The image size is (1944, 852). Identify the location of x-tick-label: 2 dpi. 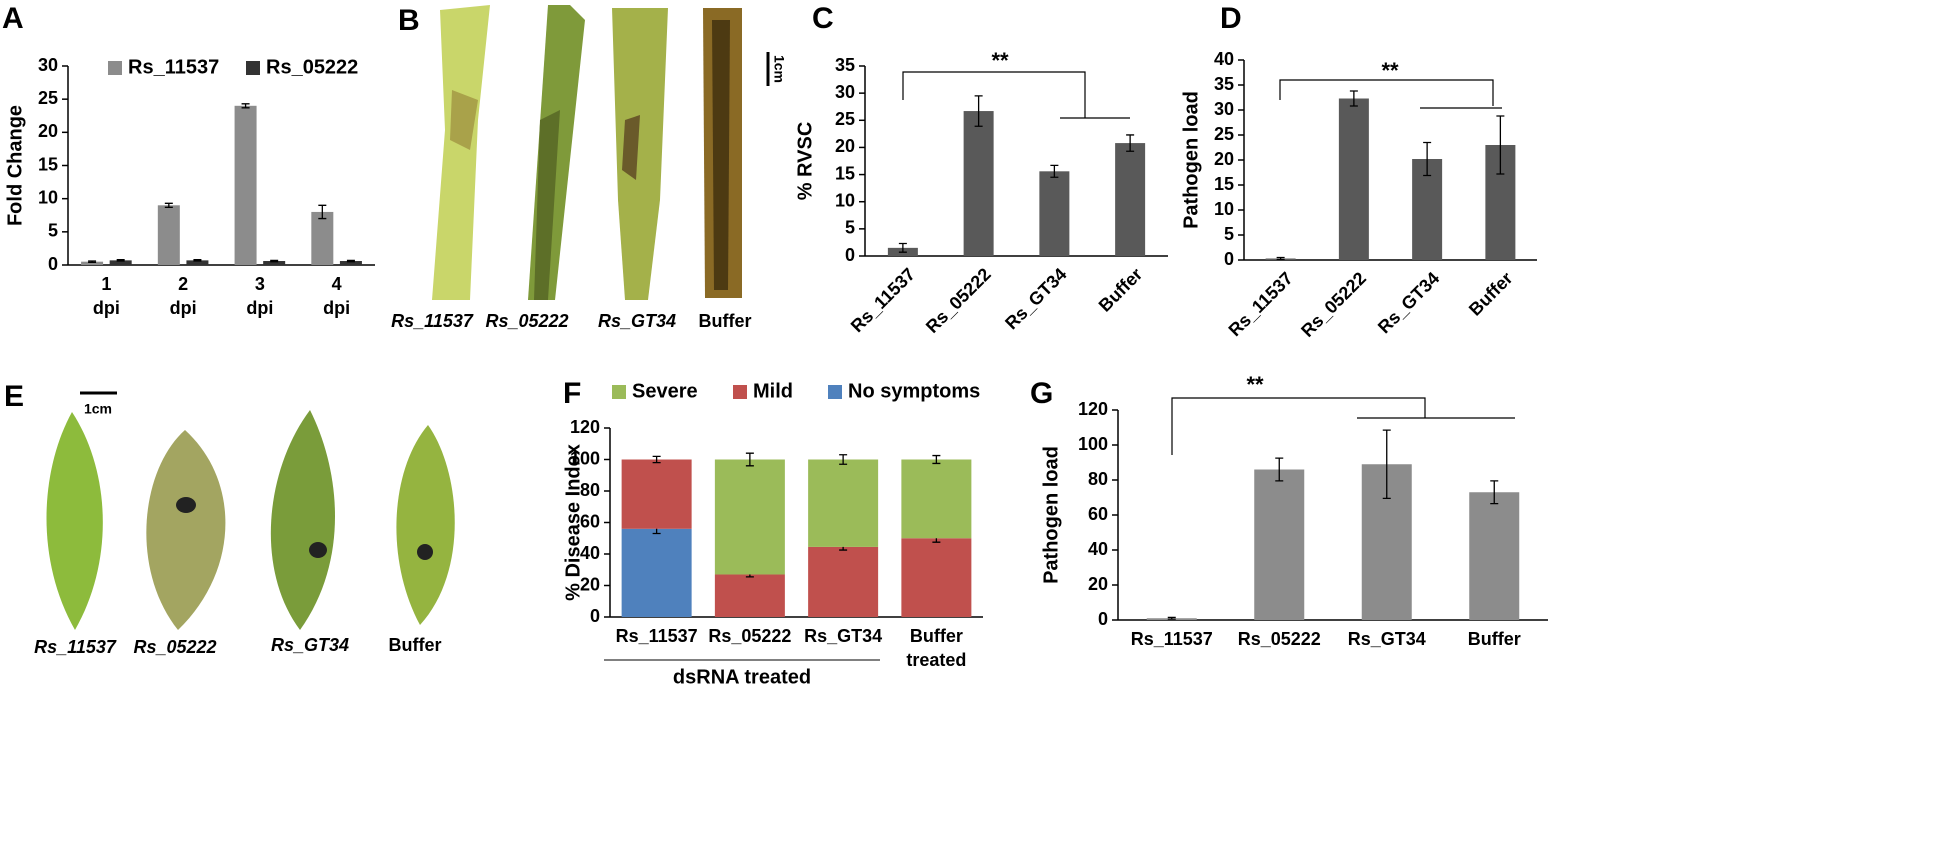
(183, 296).